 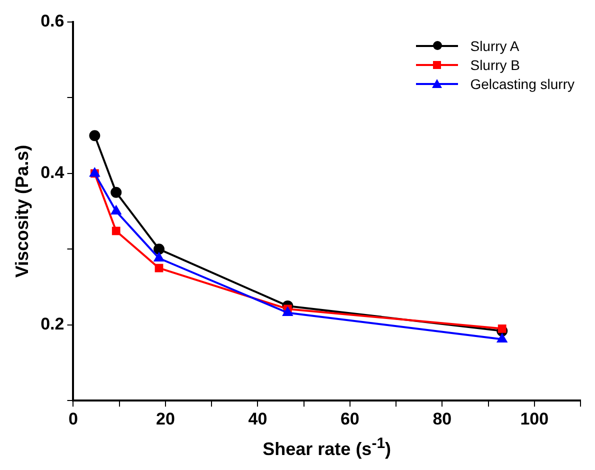 I want to click on x-tick-label: 20, so click(x=165, y=418).